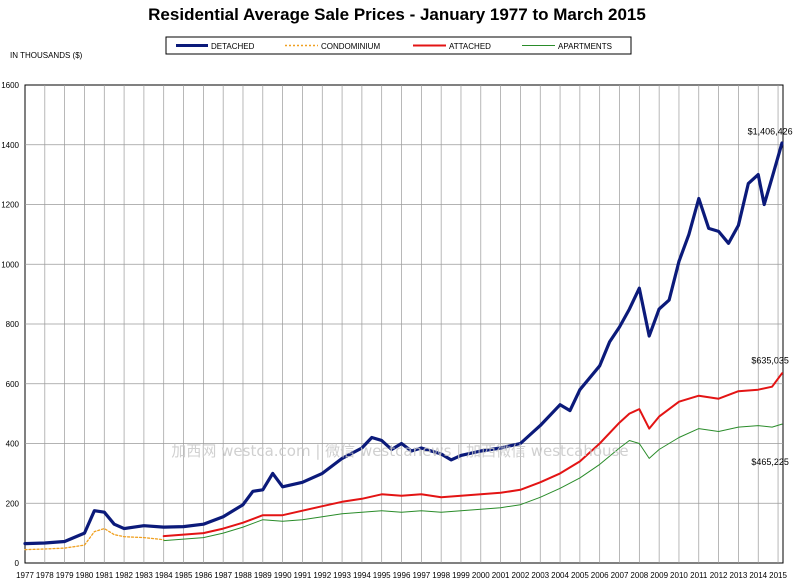  I want to click on y-tick-label: 200, so click(13, 503).